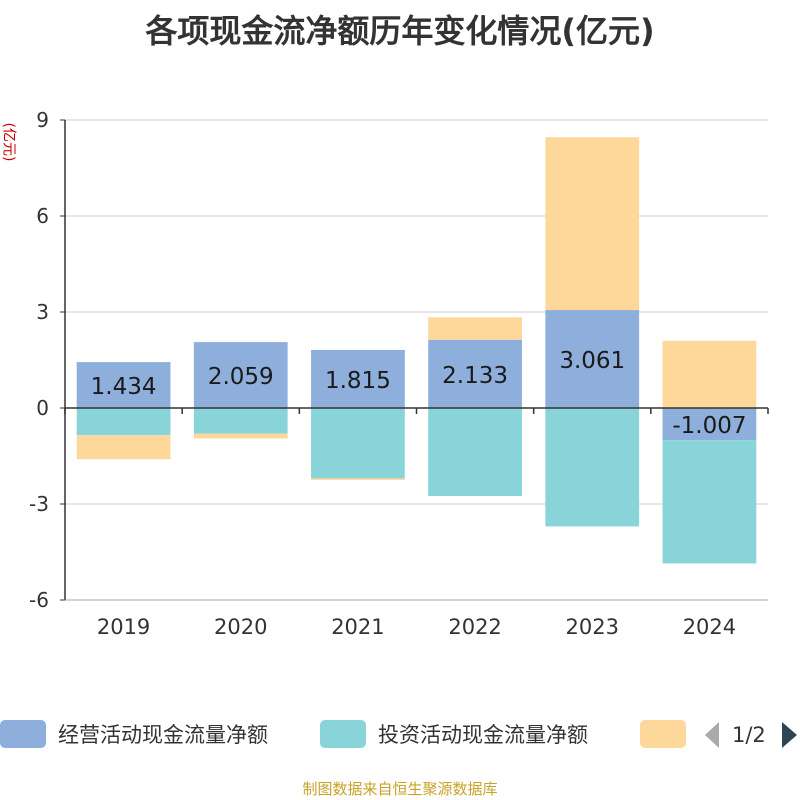  Describe the element at coordinates (42, 216) in the screenshot. I see `y-tick-label: 6` at that location.